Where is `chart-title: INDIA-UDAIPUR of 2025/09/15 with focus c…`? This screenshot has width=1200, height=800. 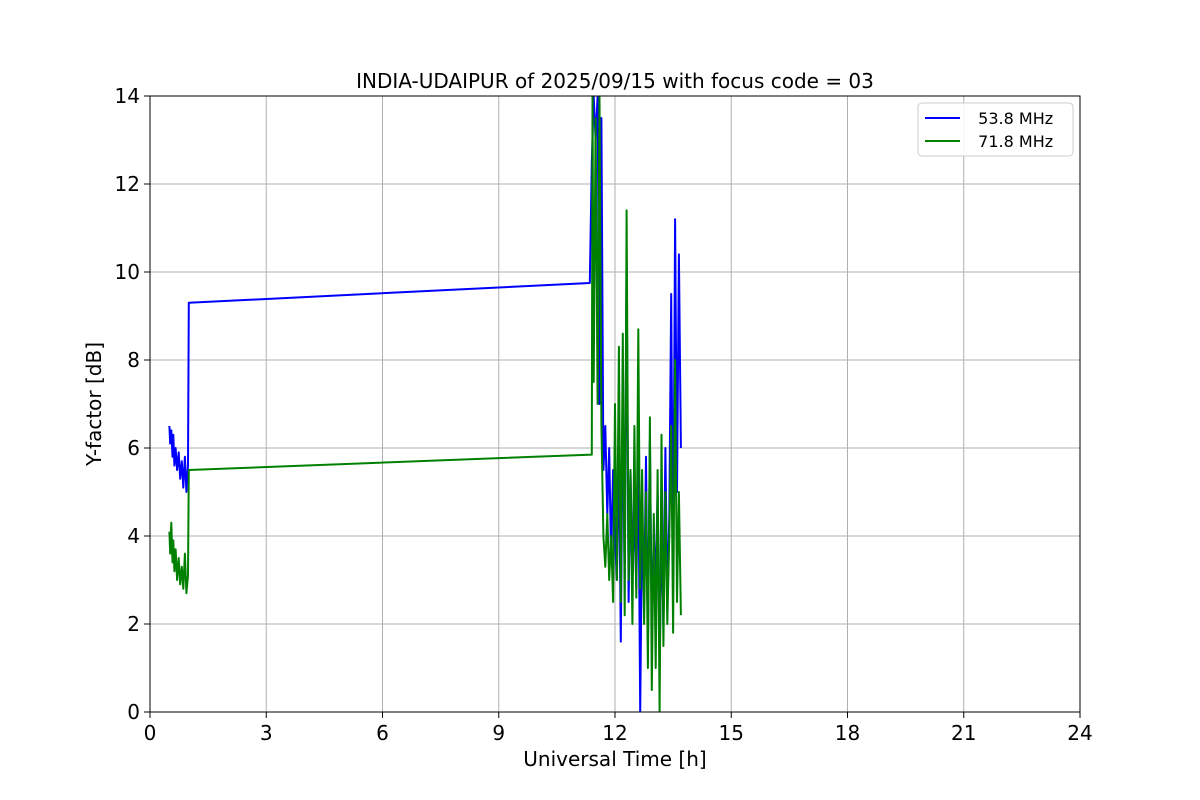 chart-title: INDIA-UDAIPUR of 2025/09/15 with focus c… is located at coordinates (615, 81).